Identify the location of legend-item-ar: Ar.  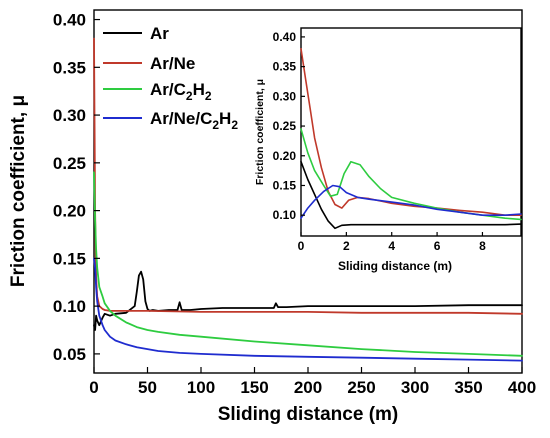
(136, 33).